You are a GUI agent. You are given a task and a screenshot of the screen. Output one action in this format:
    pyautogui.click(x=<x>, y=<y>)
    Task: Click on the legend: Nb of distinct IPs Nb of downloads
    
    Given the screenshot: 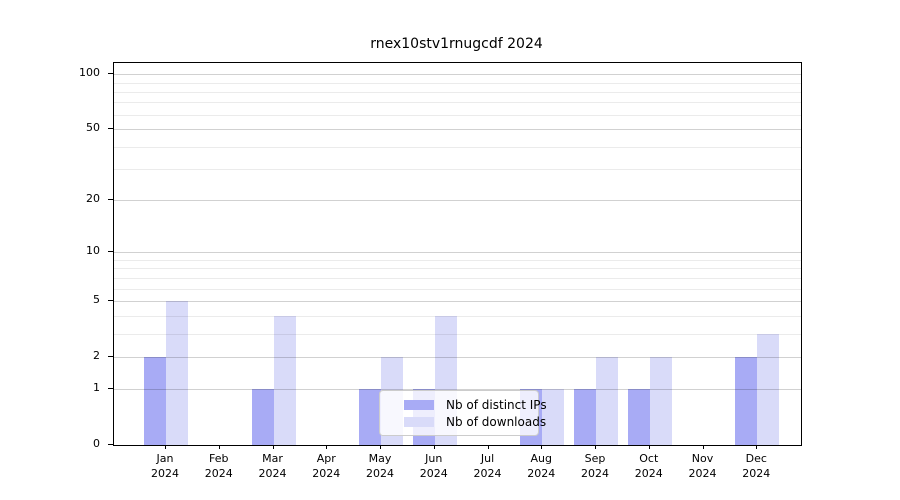 What is the action you would take?
    pyautogui.click(x=463, y=413)
    